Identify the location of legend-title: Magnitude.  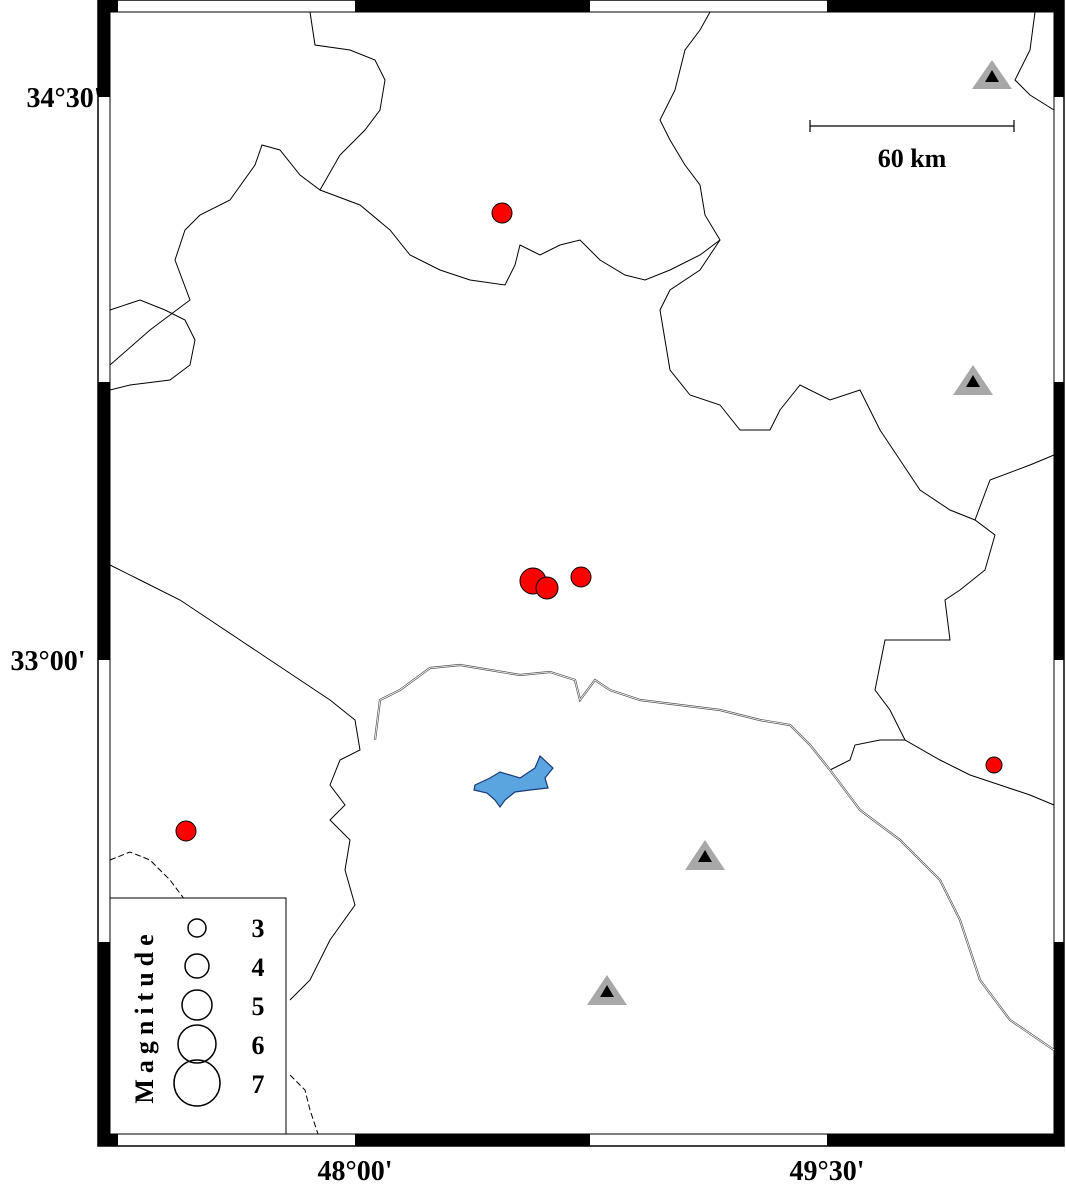
(144, 1015).